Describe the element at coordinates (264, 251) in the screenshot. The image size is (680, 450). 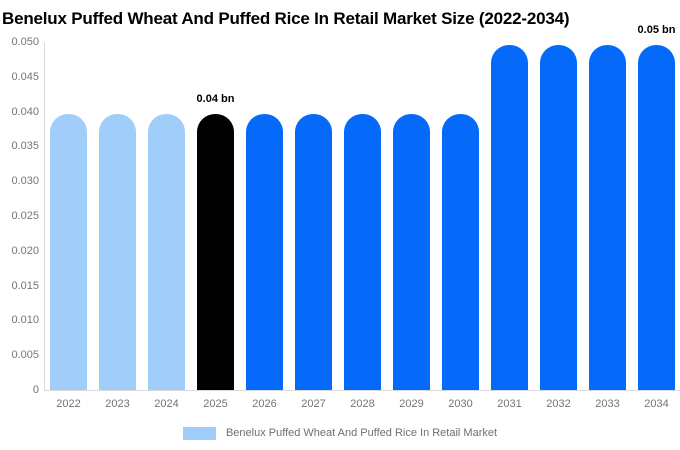
I see `bar-2026` at that location.